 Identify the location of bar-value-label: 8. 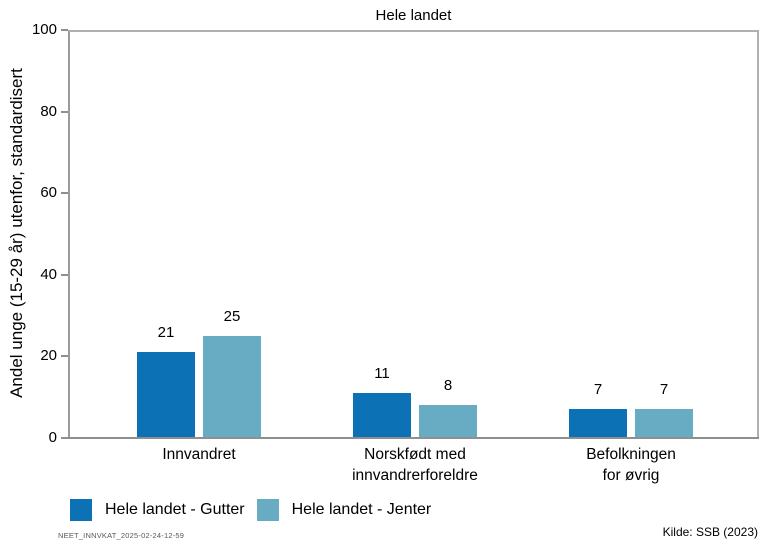
(448, 386).